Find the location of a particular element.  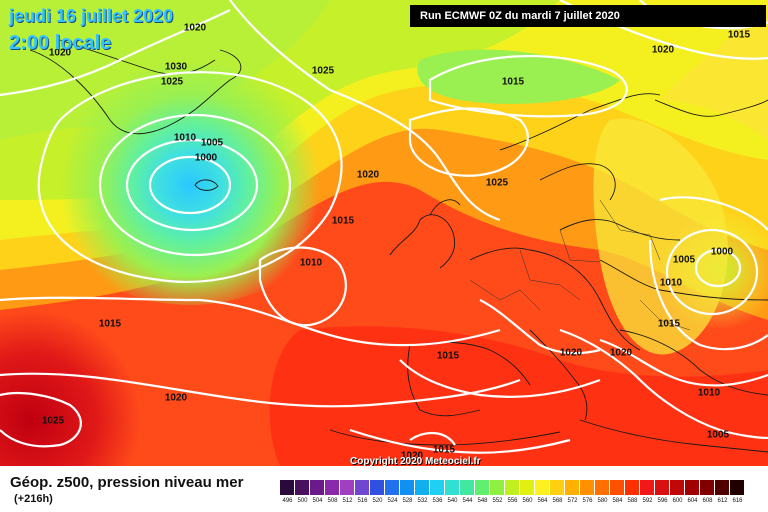

copyright-text: Copyright 2020 Meteociel.fr is located at coordinates (415, 461).